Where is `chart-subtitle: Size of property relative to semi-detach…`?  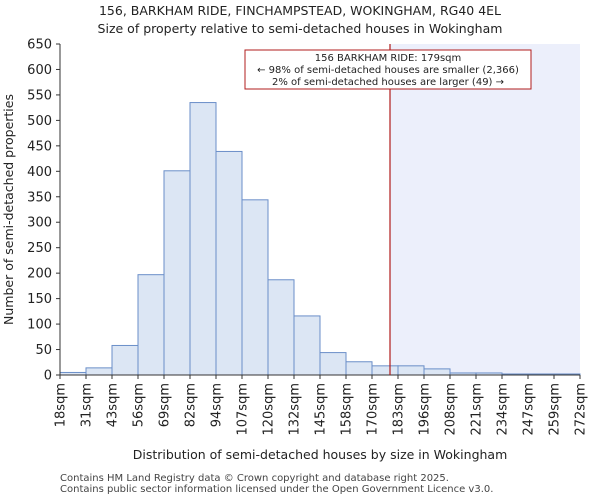 chart-subtitle: Size of property relative to semi-detach… is located at coordinates (300, 28).